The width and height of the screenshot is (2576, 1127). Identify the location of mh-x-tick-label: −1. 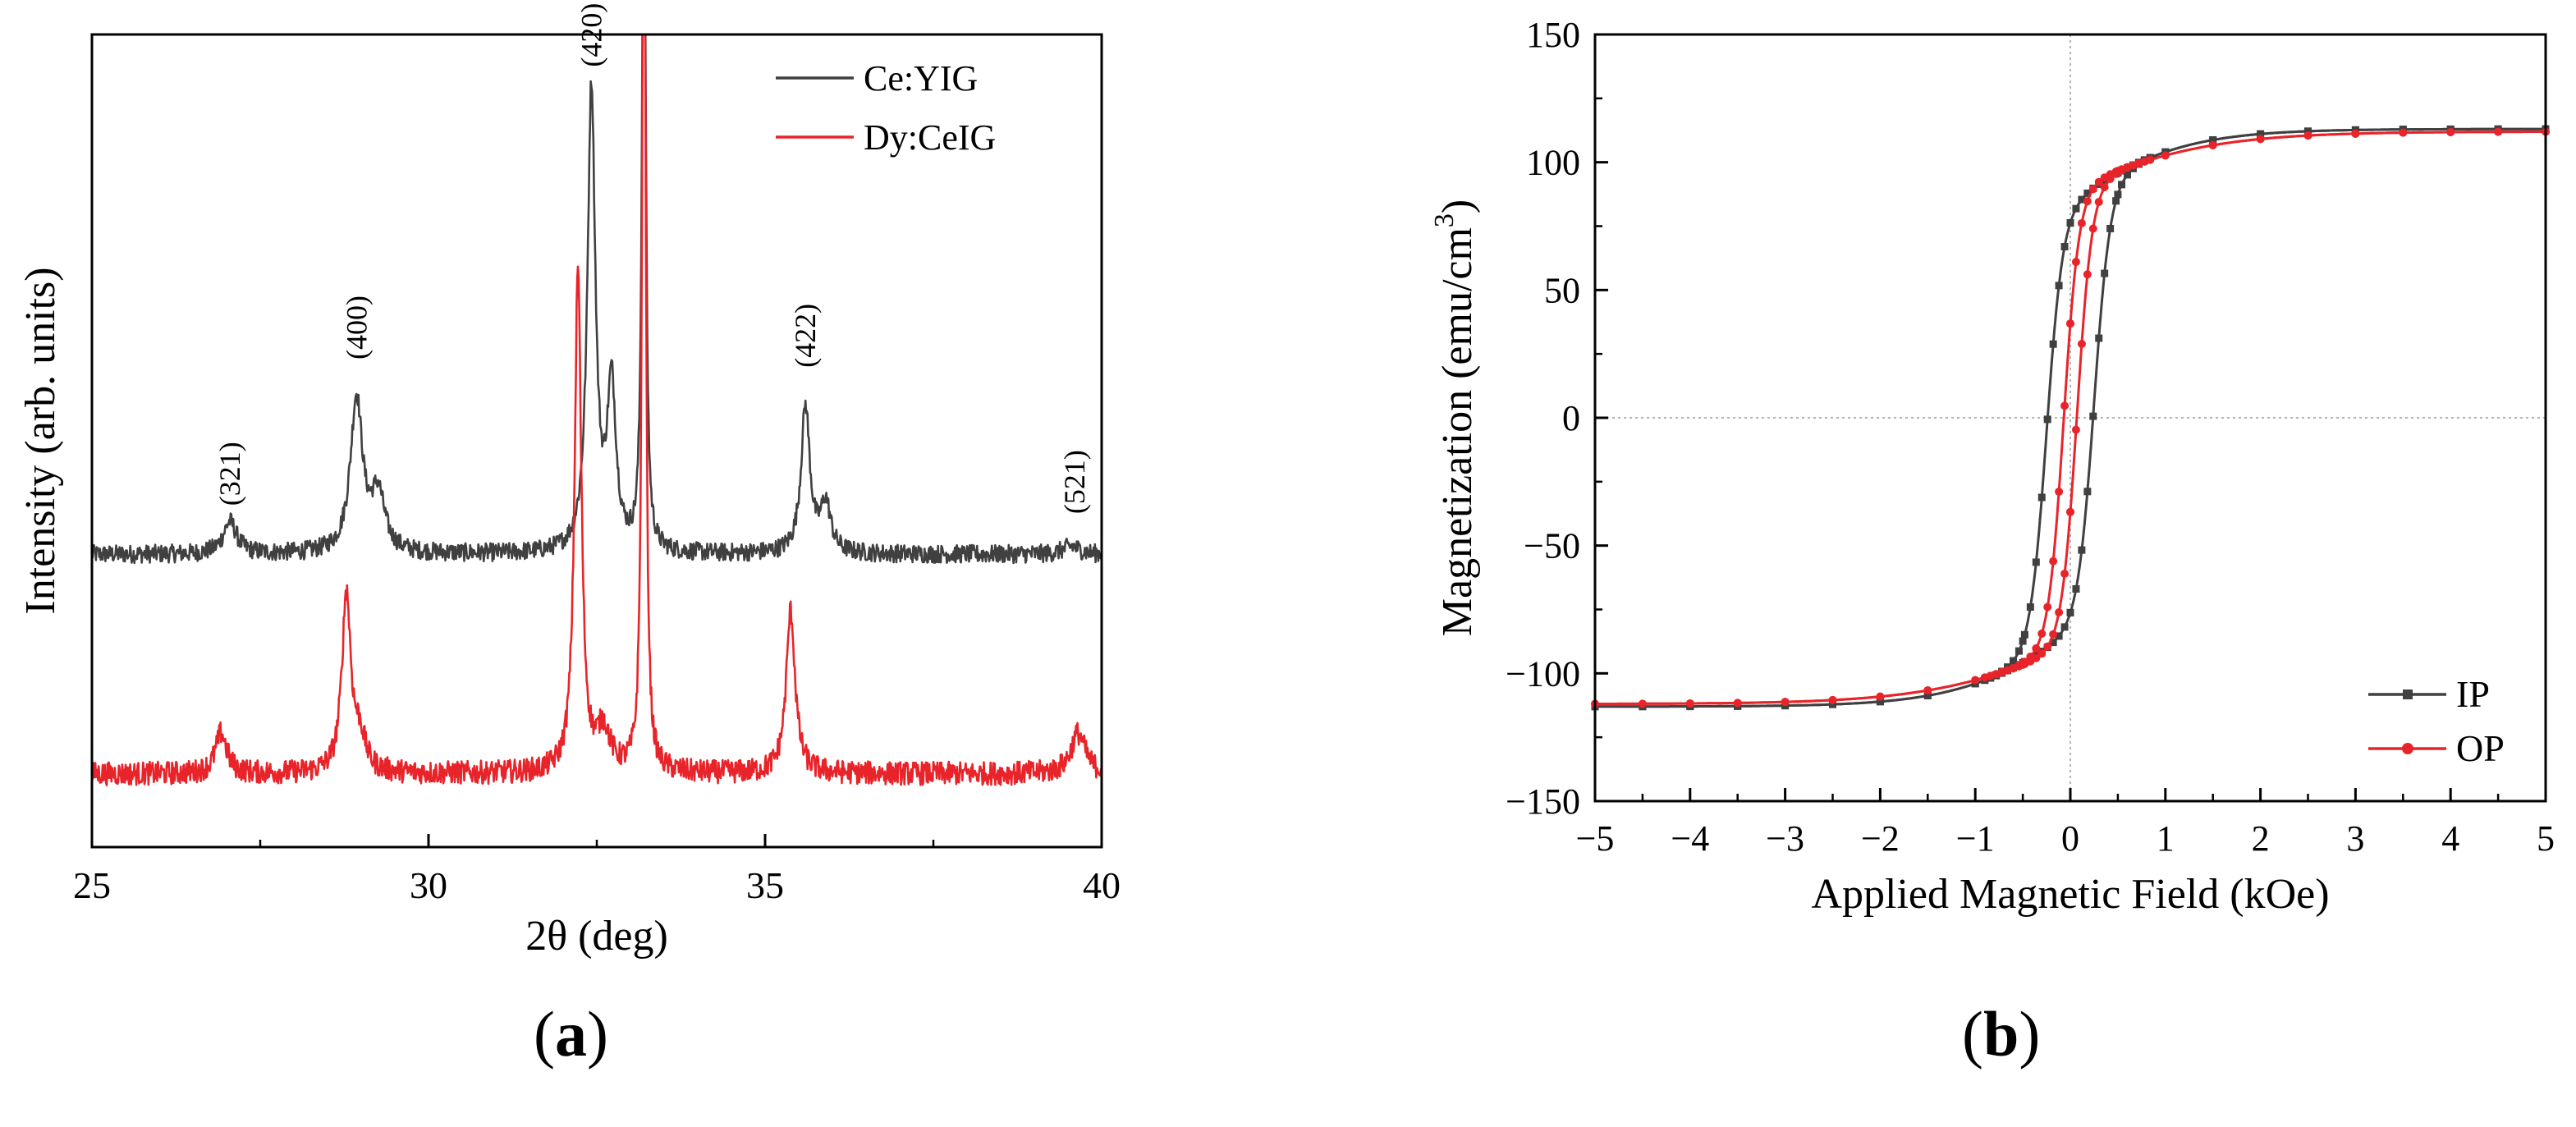
(1976, 838).